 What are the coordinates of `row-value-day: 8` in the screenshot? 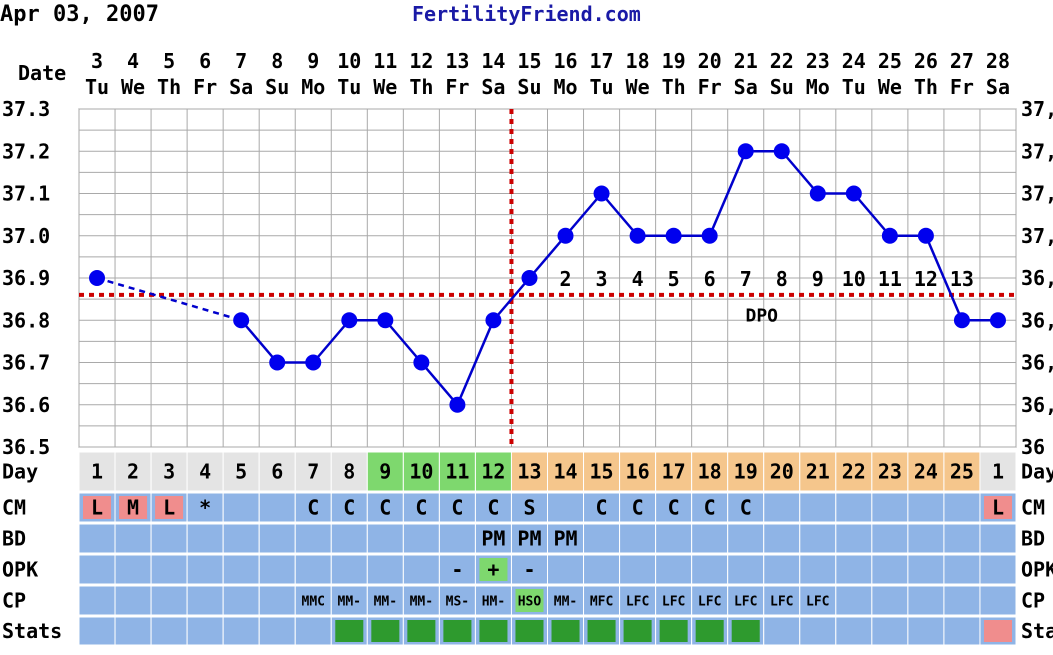 It's located at (349, 472).